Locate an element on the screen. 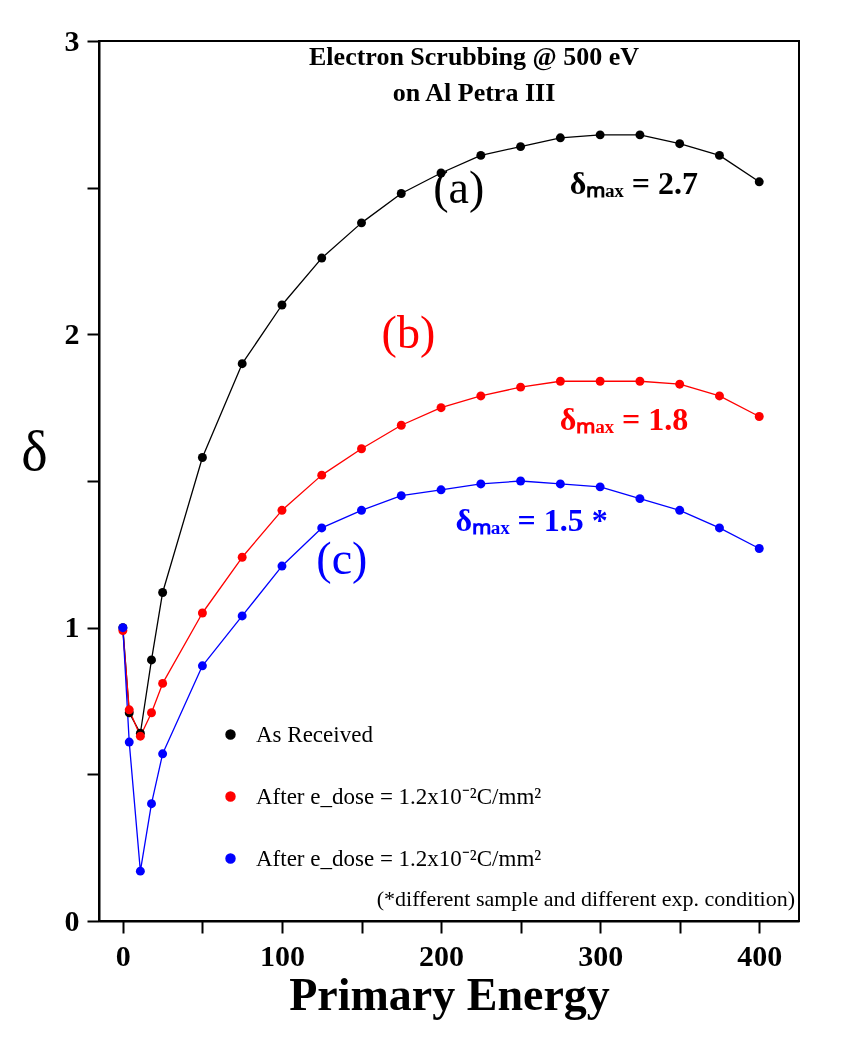 Image resolution: width=843 pixels, height=1047 pixels. y-axis-title: δ is located at coordinates (34, 450).